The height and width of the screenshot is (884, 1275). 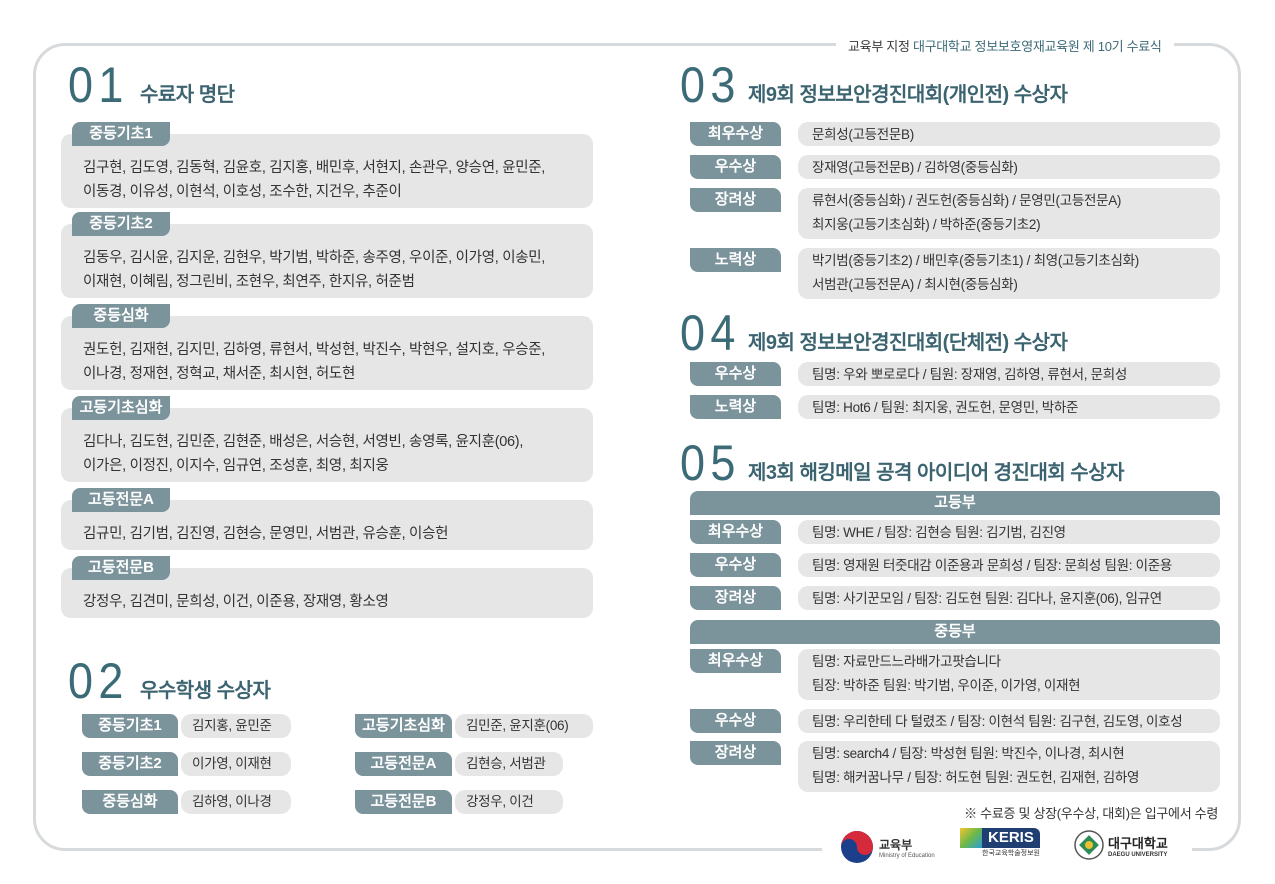 What do you see at coordinates (130, 802) in the screenshot?
I see `award-class-label: 중등심화` at bounding box center [130, 802].